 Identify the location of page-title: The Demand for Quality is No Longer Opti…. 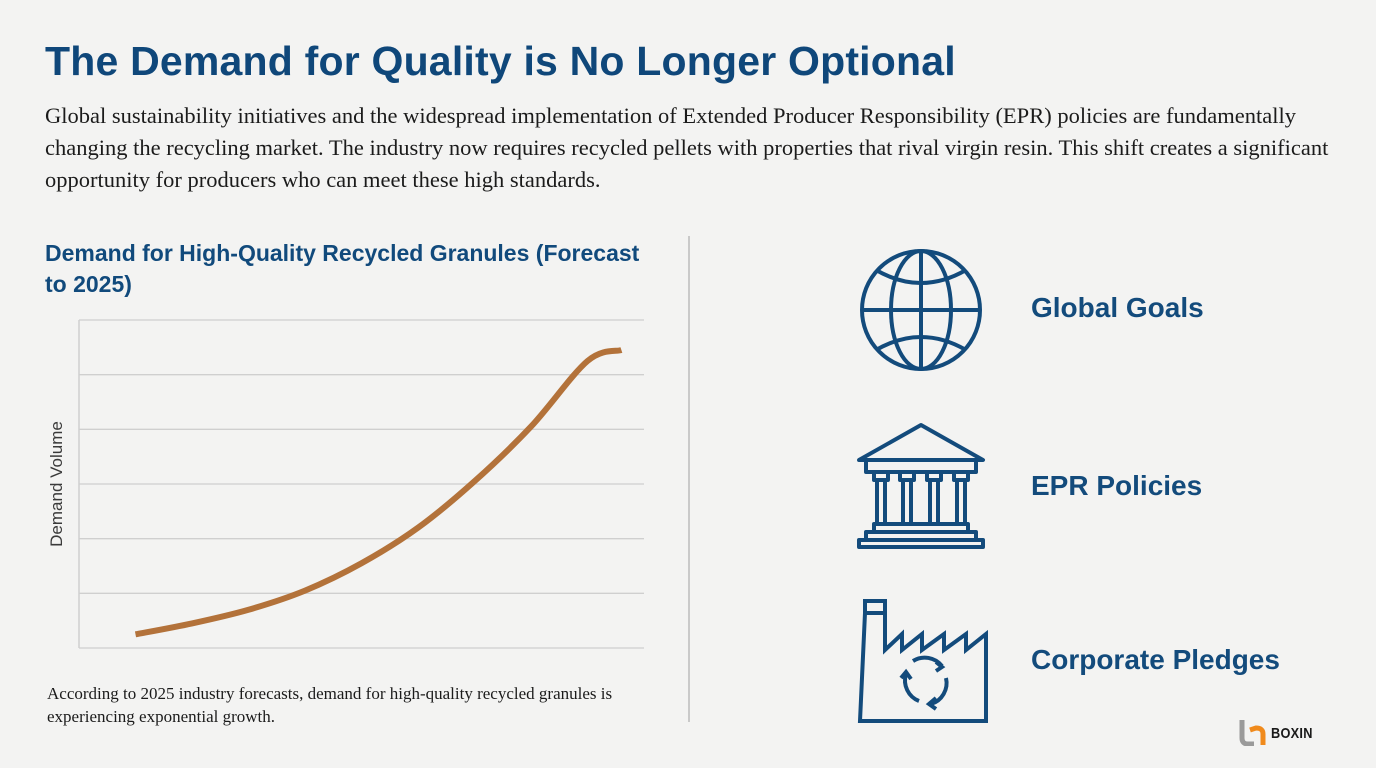
(500, 61).